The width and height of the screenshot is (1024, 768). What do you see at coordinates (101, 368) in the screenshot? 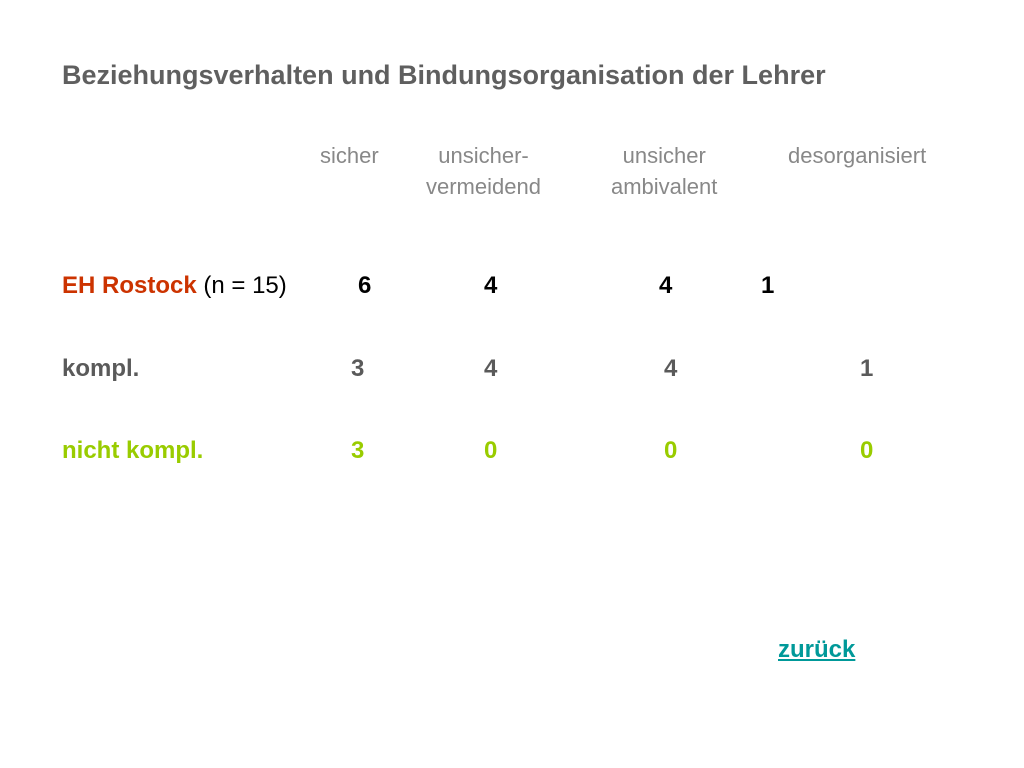
I see `row-label-kompl: kompl.` at bounding box center [101, 368].